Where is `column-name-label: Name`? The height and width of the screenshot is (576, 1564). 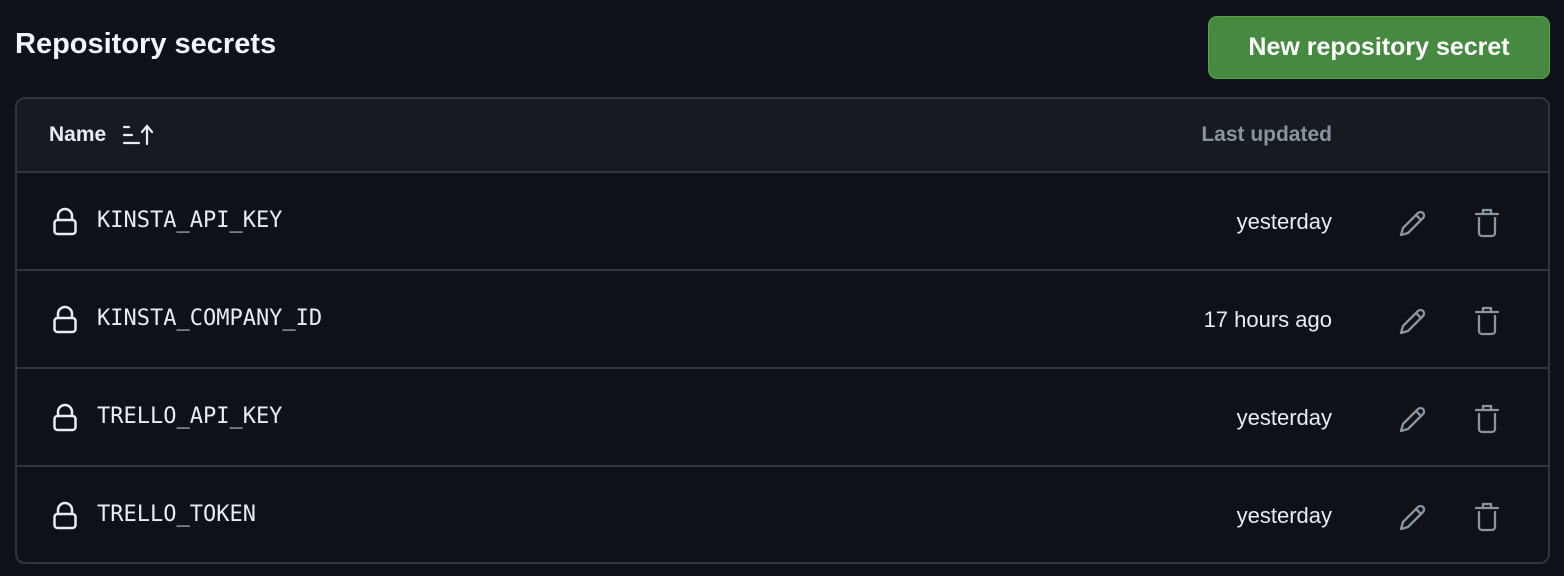 column-name-label: Name is located at coordinates (78, 134).